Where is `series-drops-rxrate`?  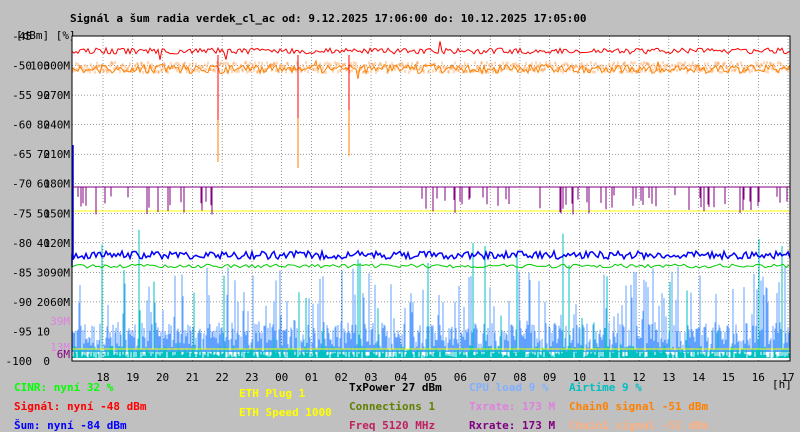
series-drops-rxrate is located at coordinates (432, 201).